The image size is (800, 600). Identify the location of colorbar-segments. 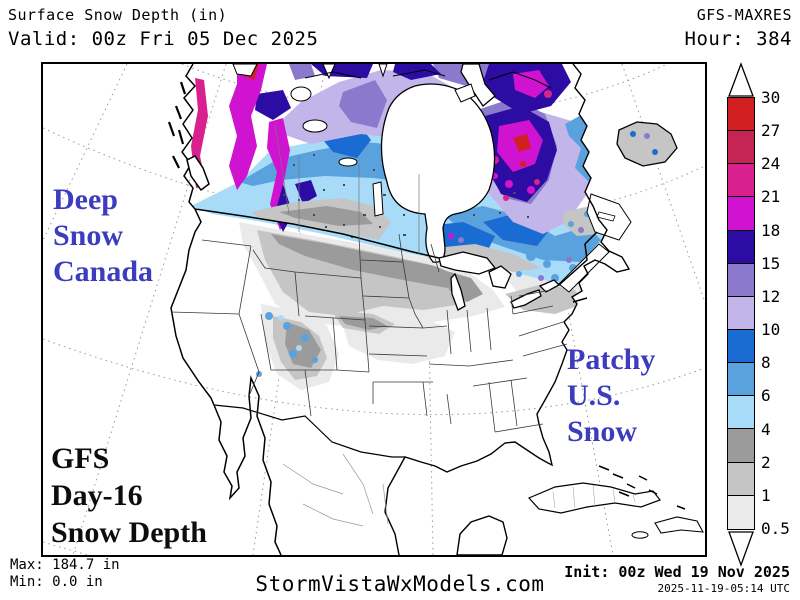
(741, 313).